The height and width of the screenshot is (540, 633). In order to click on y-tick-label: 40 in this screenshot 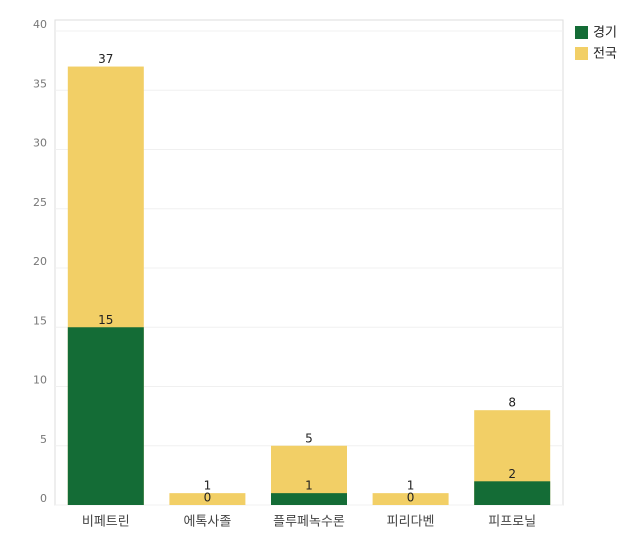, I will do `click(40, 24)`.